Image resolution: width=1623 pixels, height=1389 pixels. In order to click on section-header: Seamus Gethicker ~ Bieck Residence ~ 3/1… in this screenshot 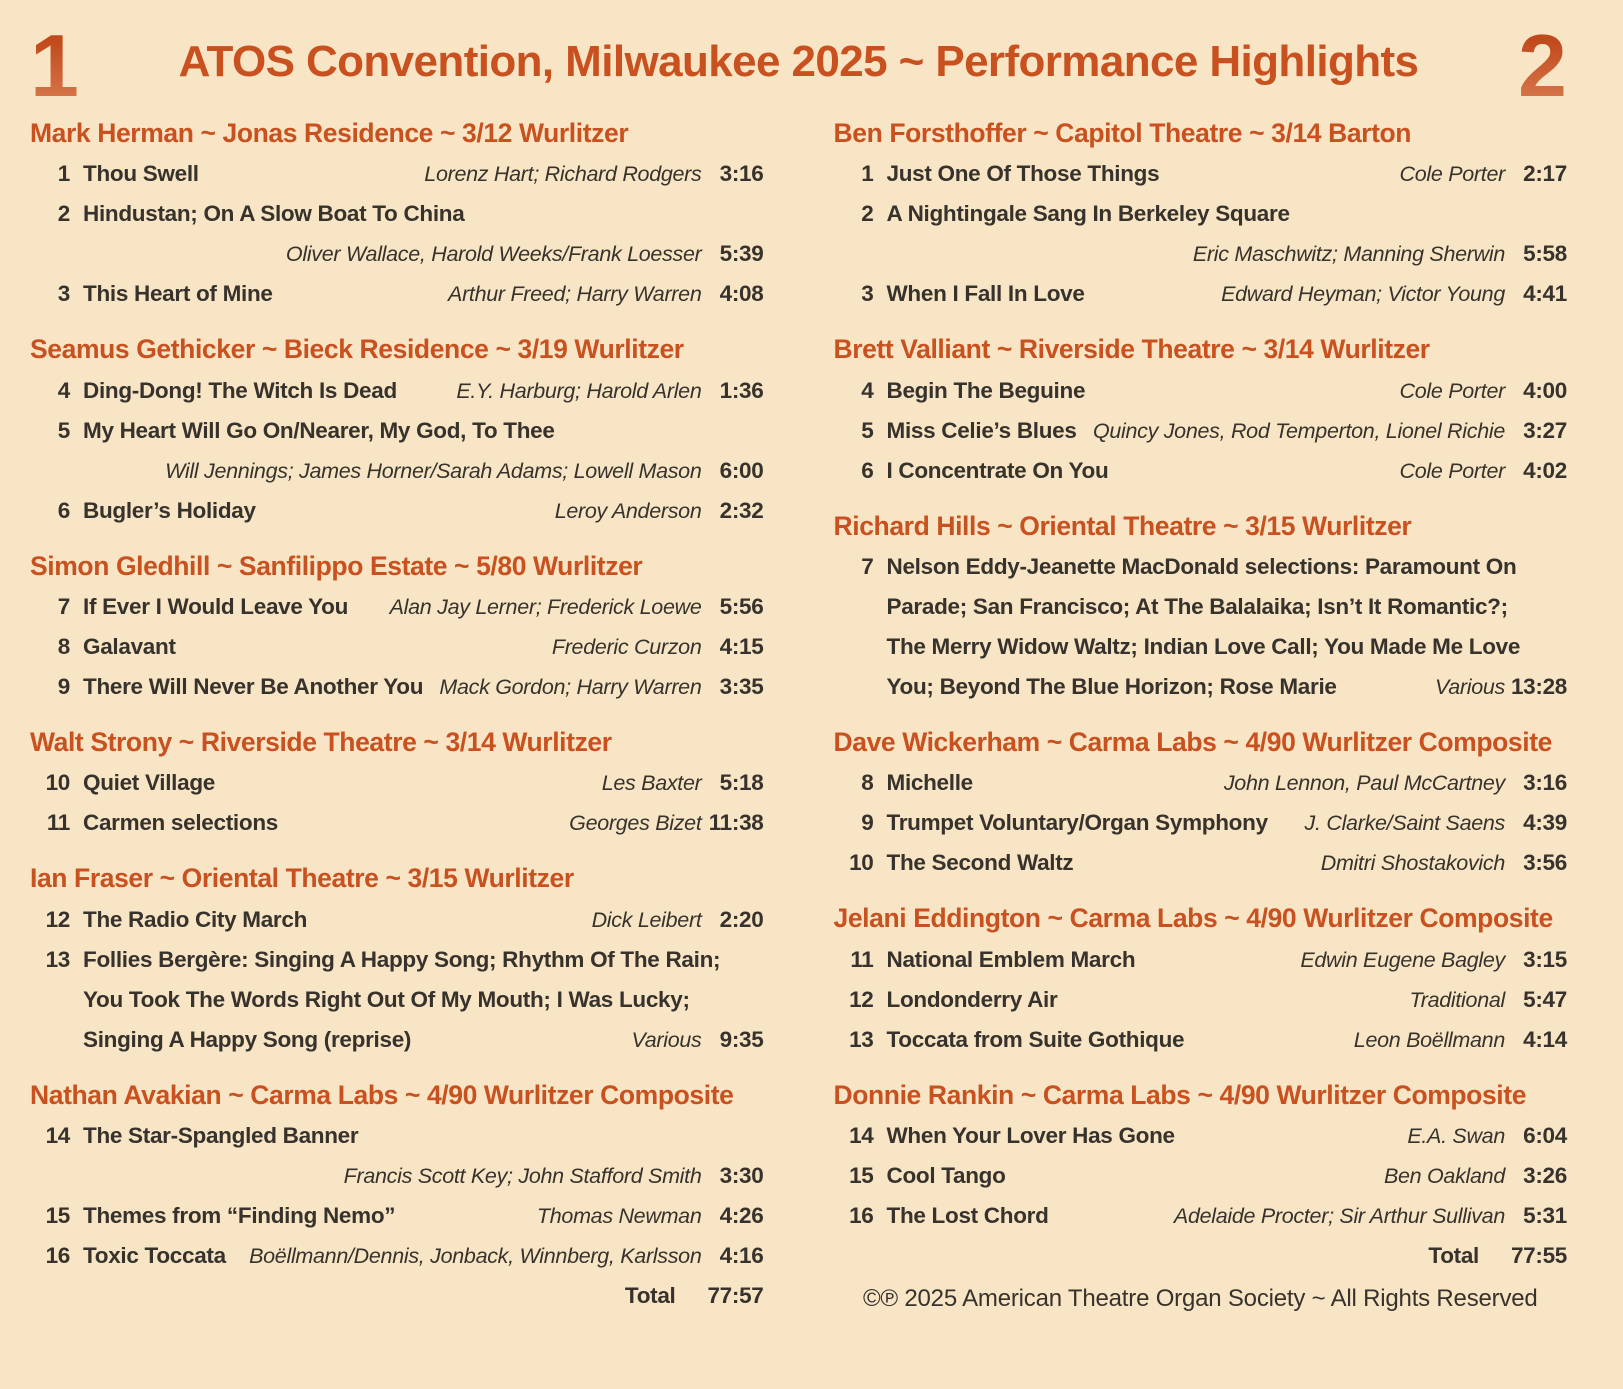, I will do `click(357, 349)`.